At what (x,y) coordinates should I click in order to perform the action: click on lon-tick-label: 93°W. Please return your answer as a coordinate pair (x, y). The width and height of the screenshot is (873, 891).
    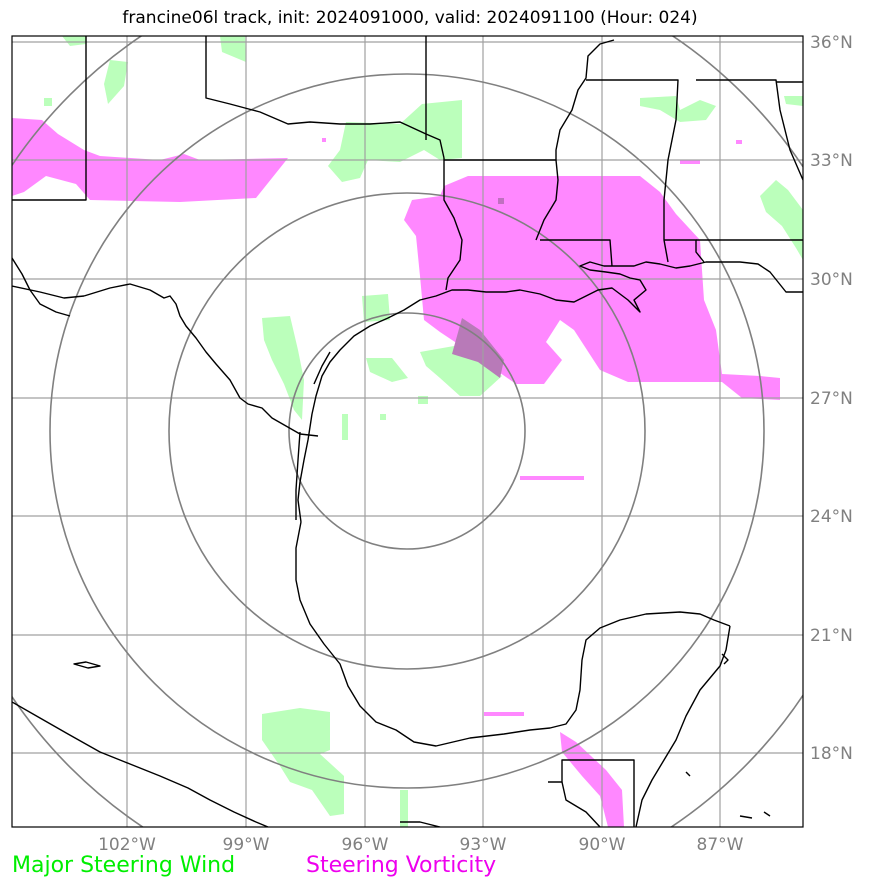
    Looking at the image, I should click on (483, 845).